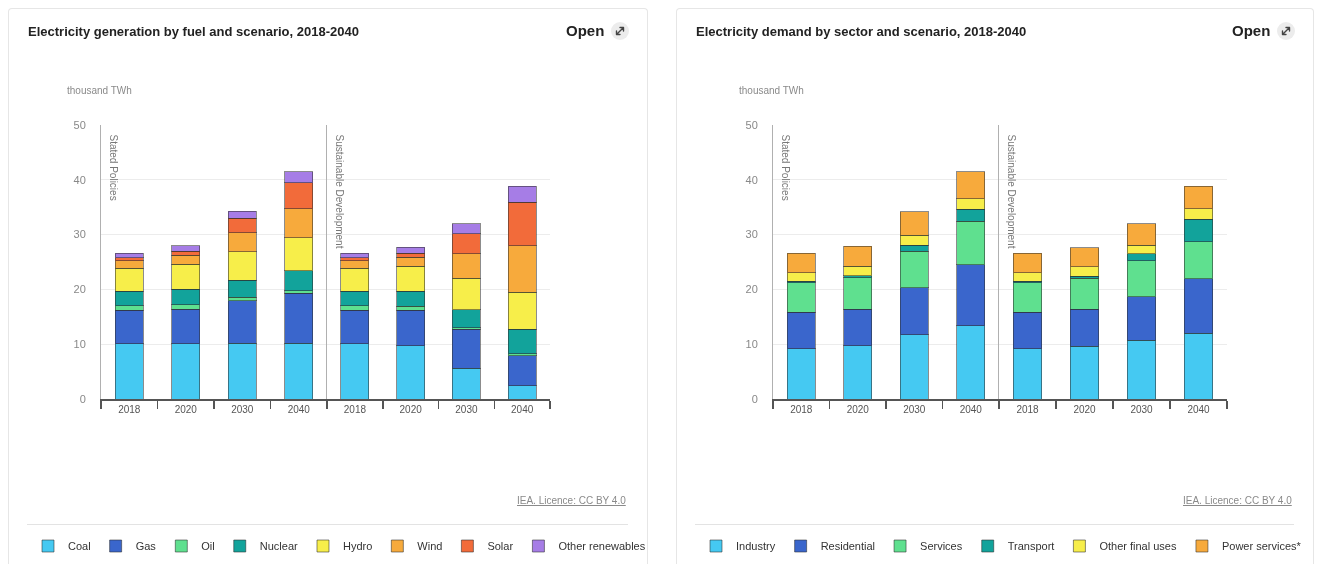 This screenshot has height=564, width=1317. What do you see at coordinates (1031, 546) in the screenshot?
I see `legend-label: Transport` at bounding box center [1031, 546].